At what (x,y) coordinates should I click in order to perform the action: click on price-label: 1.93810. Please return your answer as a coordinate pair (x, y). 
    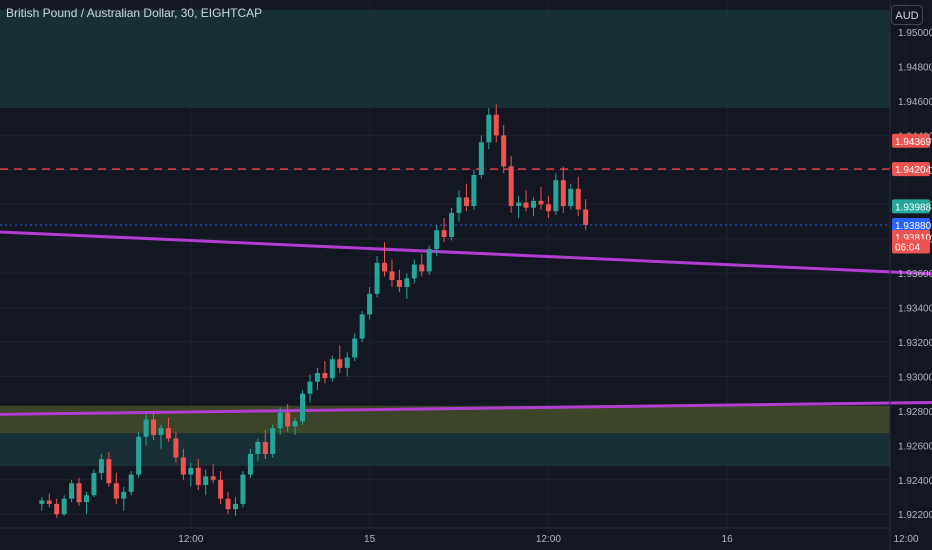
    Looking at the image, I should click on (913, 238).